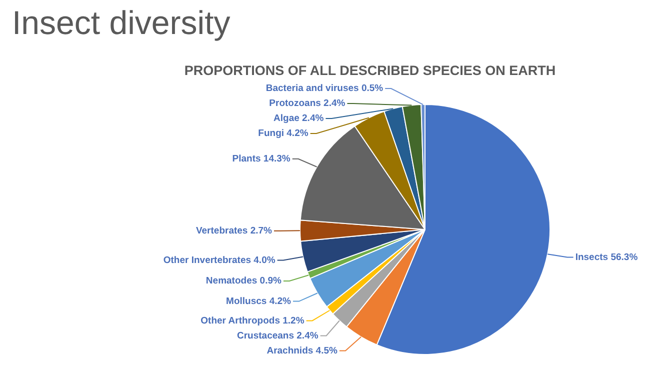  I want to click on slice-label: Bacteria and viruses 0.5%, so click(325, 88).